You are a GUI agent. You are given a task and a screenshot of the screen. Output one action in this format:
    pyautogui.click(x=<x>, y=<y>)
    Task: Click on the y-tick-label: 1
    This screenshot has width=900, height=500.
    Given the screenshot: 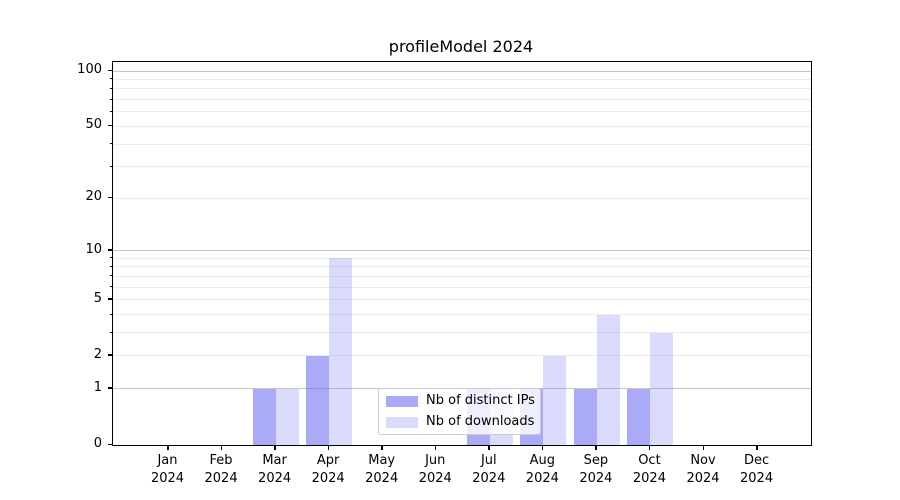 What is the action you would take?
    pyautogui.click(x=97, y=387)
    